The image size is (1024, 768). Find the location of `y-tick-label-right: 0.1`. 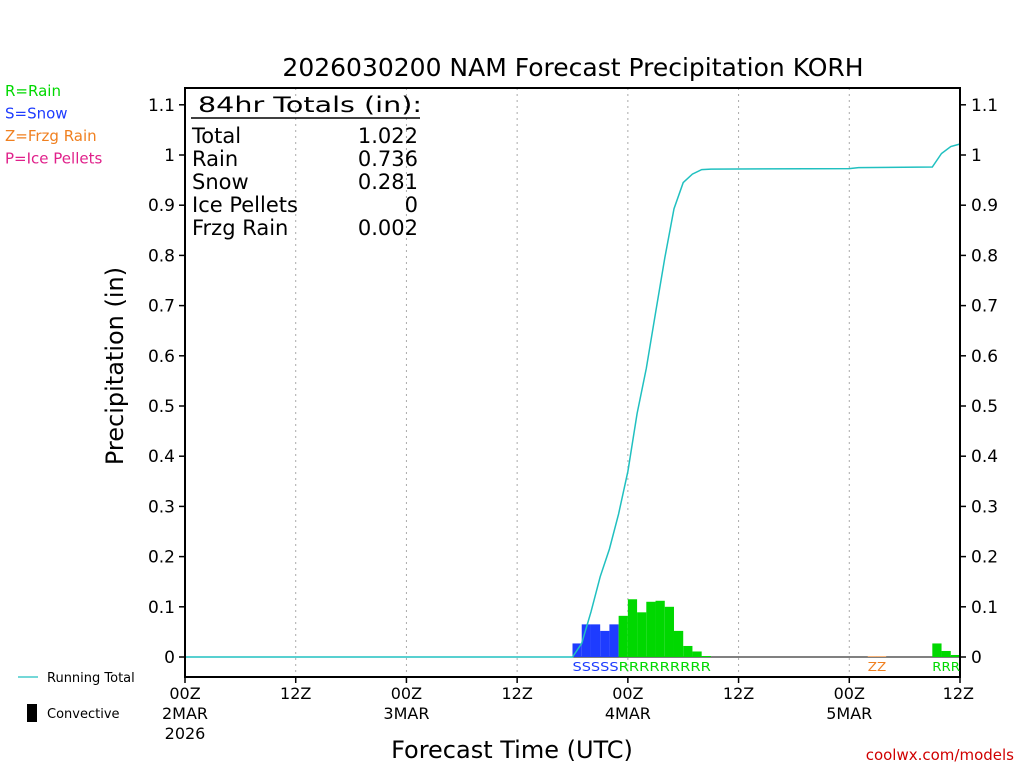

y-tick-label-right: 0.1 is located at coordinates (984, 608).